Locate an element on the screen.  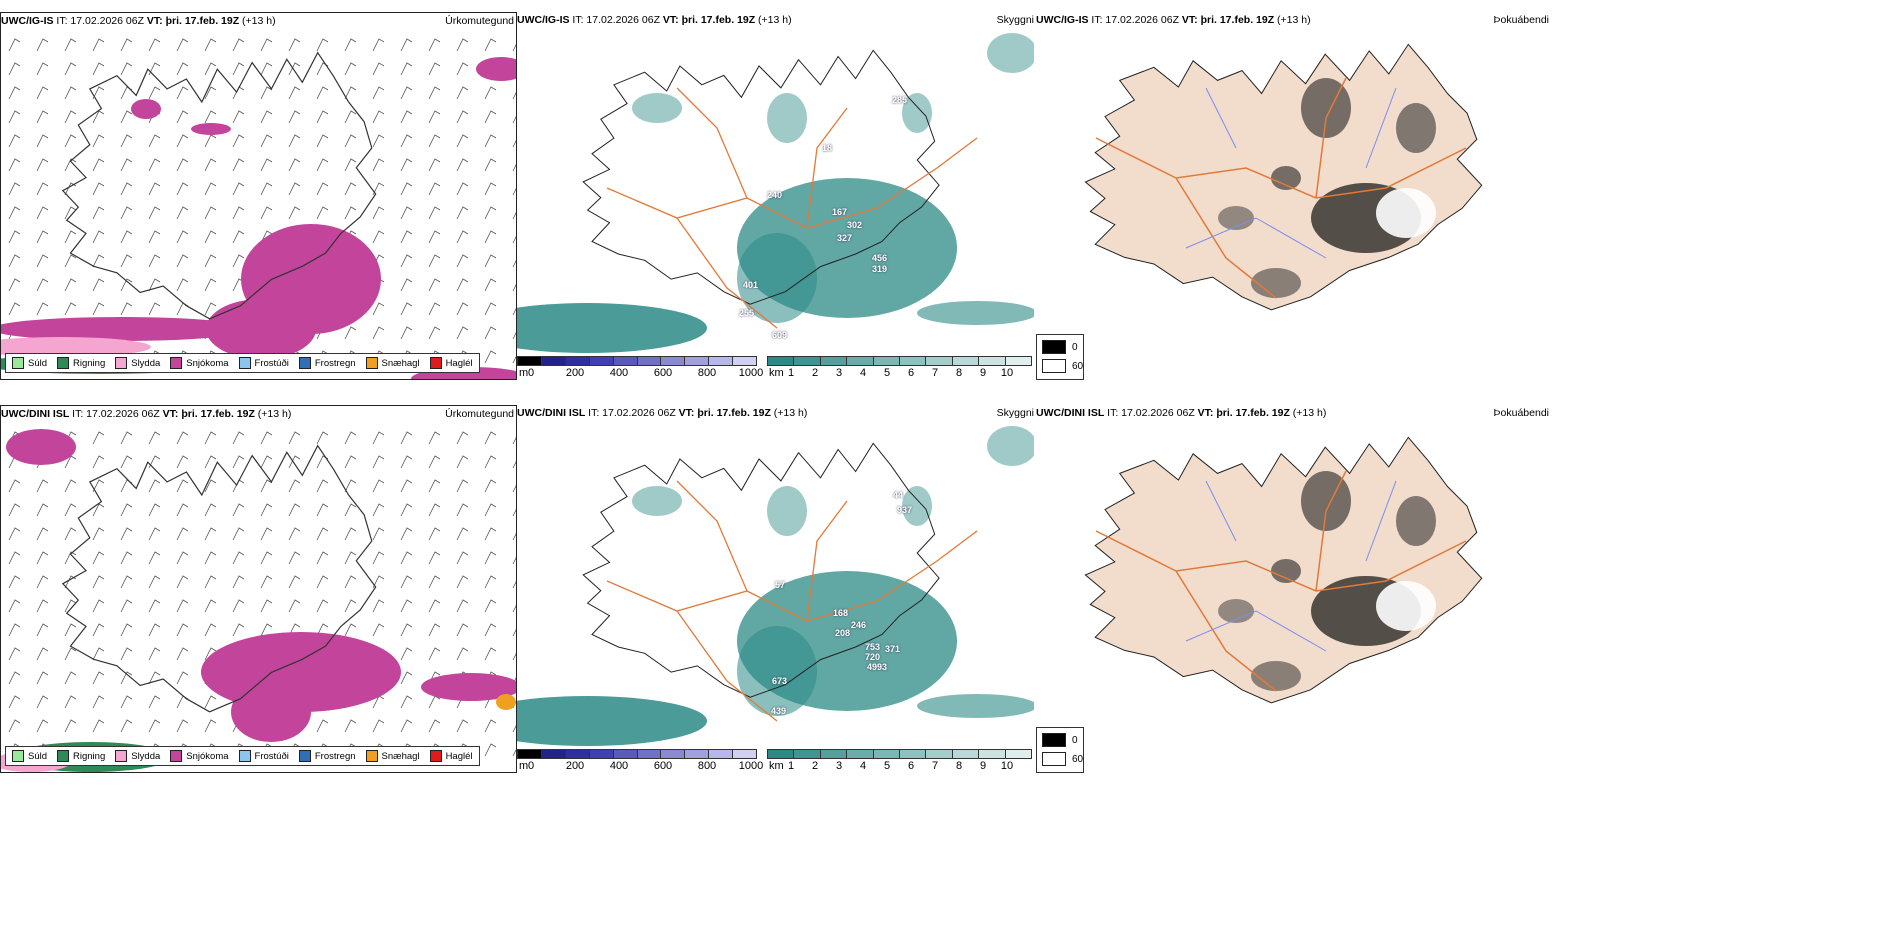
vis-value-label: 57 is located at coordinates (780, 585).